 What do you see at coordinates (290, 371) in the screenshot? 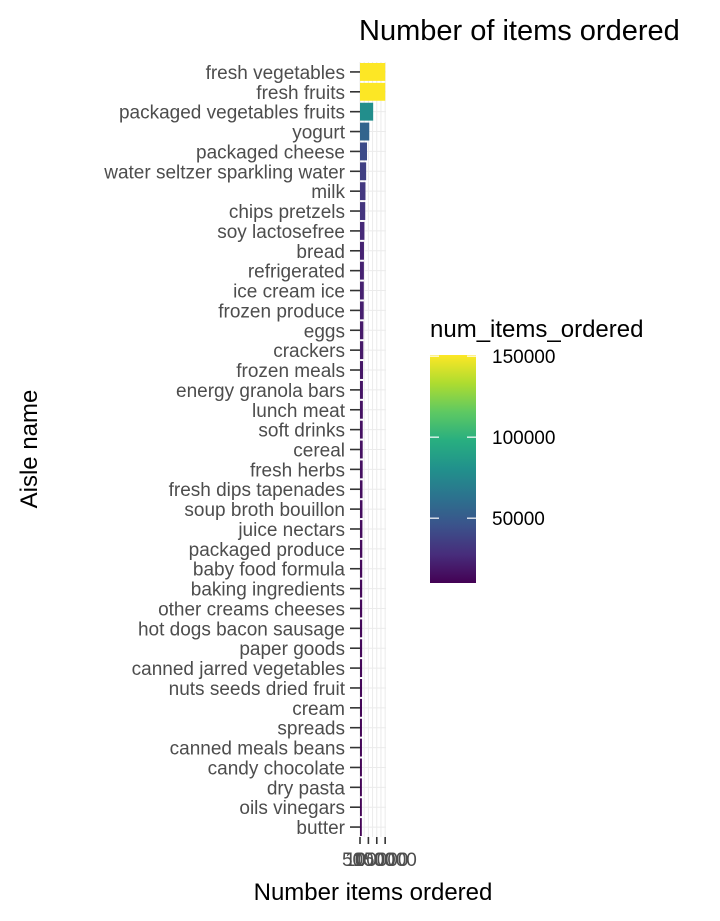
I see `y-tick-label: frozen meals` at bounding box center [290, 371].